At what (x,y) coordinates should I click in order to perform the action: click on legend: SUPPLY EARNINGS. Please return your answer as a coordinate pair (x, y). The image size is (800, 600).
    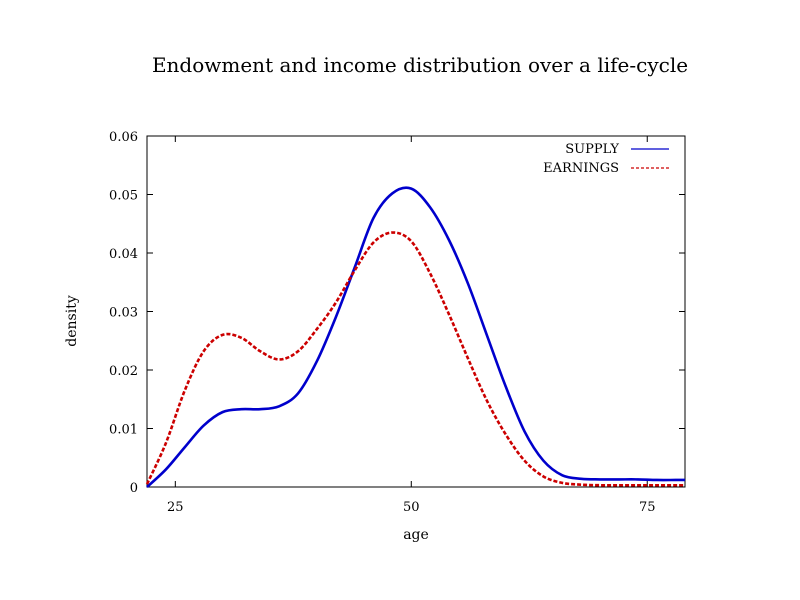
    Looking at the image, I should click on (606, 159).